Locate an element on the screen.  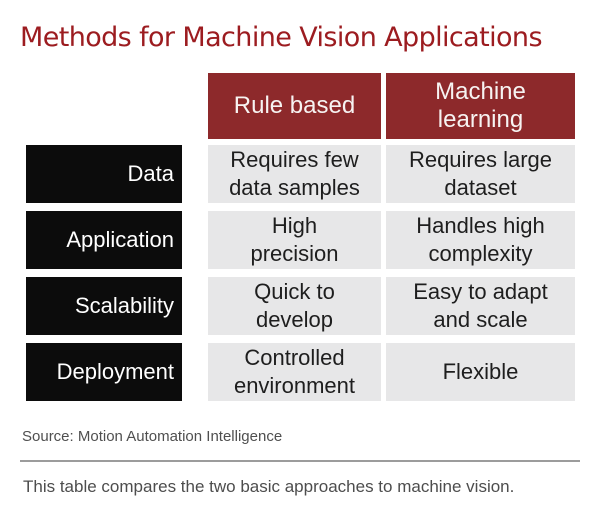
source-note: Source: Motion Automation Intelligence is located at coordinates (152, 436).